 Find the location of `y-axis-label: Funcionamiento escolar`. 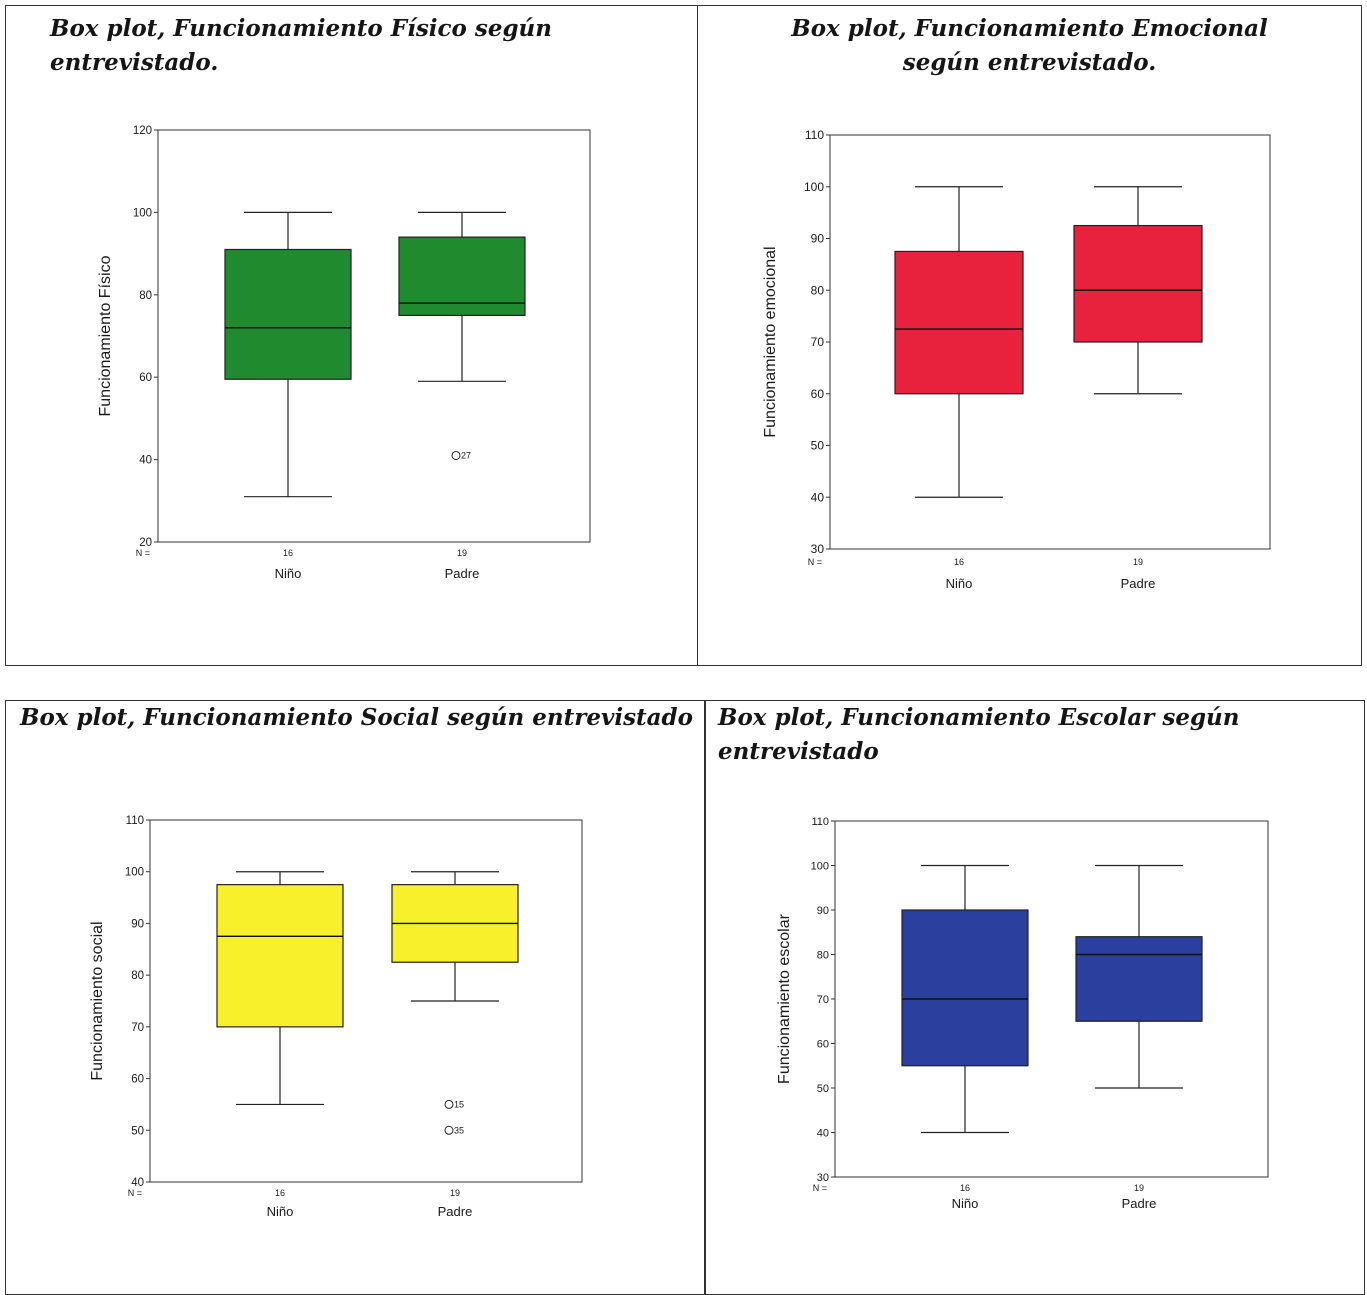

y-axis-label: Funcionamiento escolar is located at coordinates (784, 998).